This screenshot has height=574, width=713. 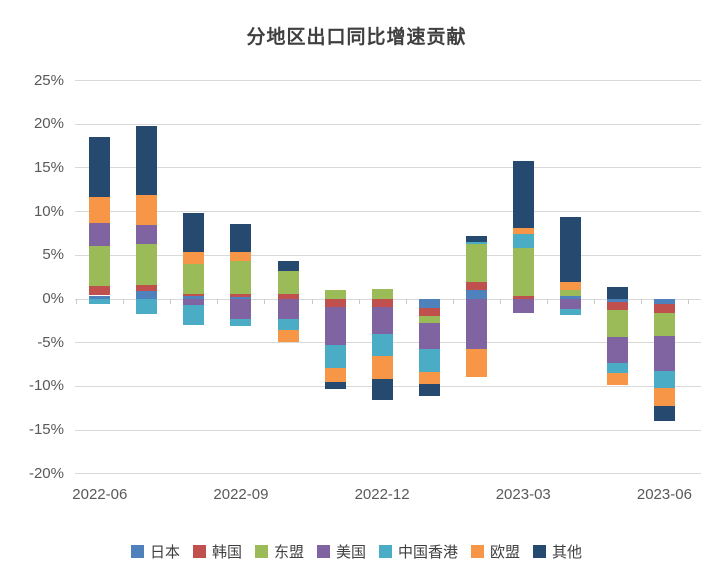 What do you see at coordinates (48, 211) in the screenshot?
I see `y-axis-label: 10%` at bounding box center [48, 211].